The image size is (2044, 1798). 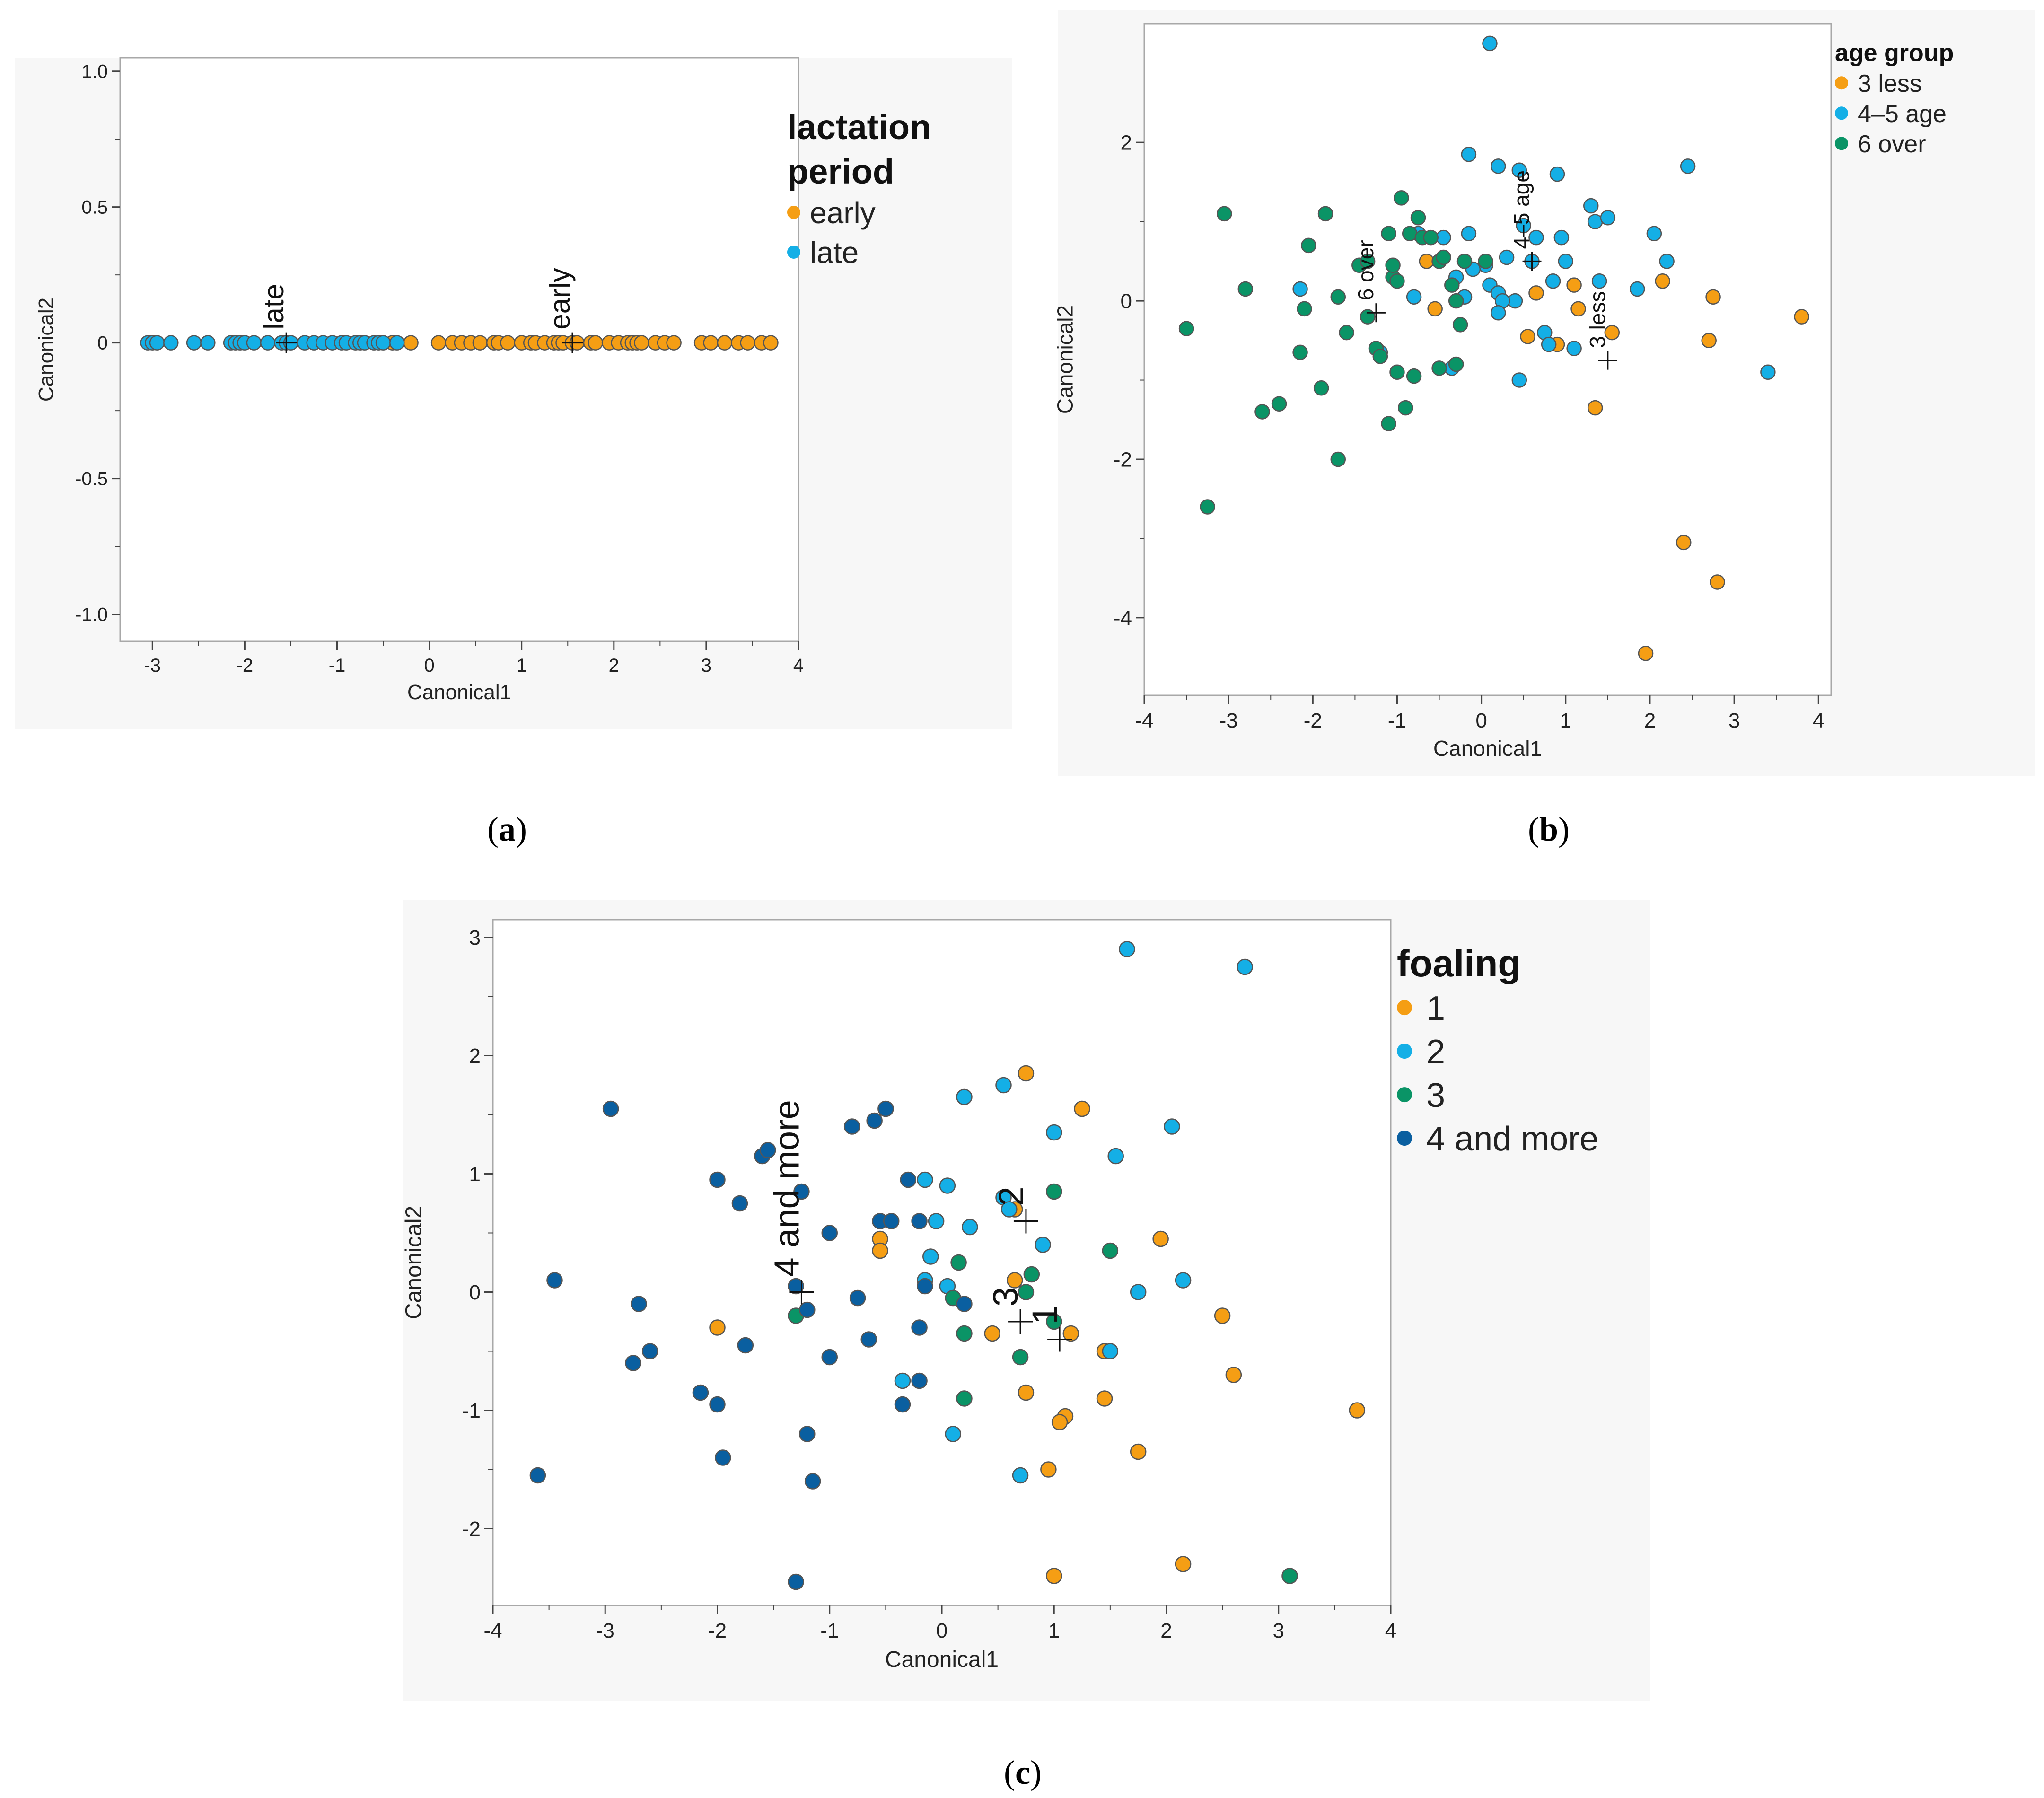 I want to click on y-axis: -4 -2 0 2, so click(x=1129, y=381).